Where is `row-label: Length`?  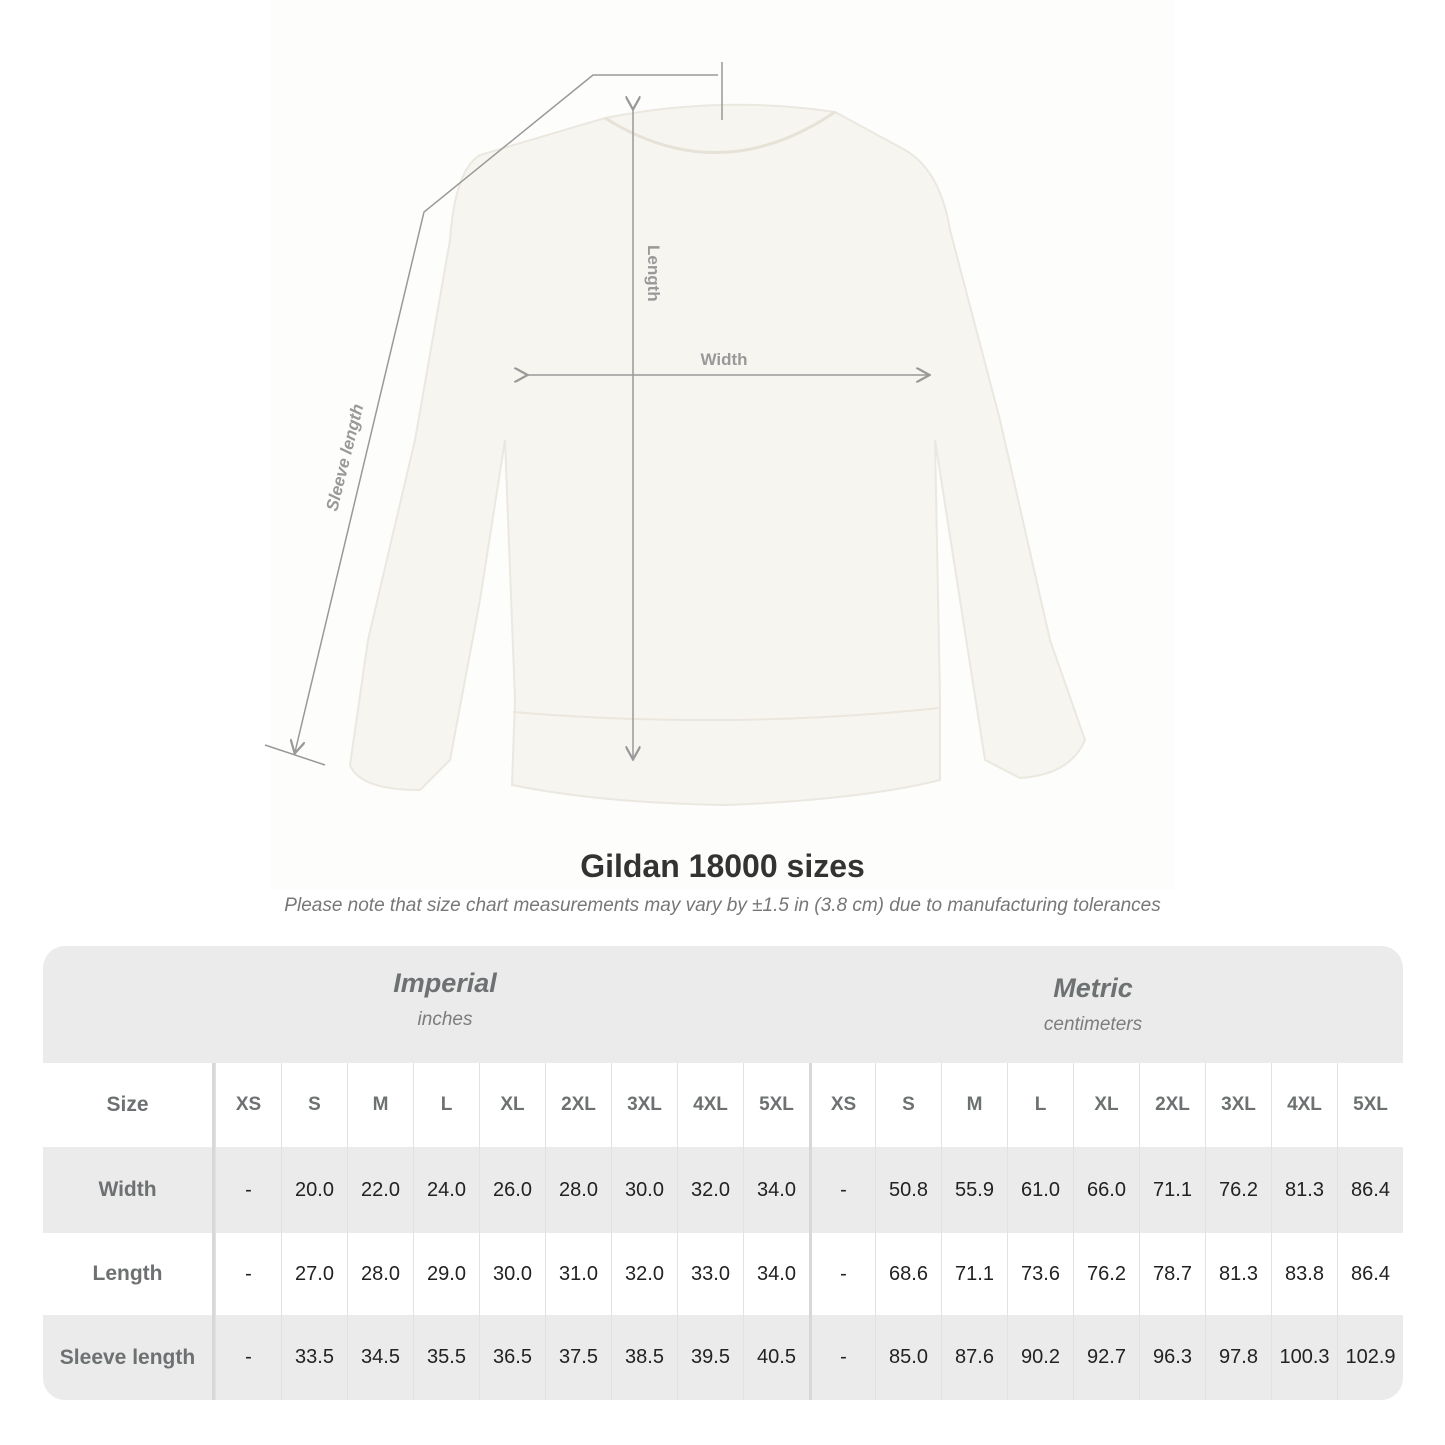
row-label: Length is located at coordinates (129, 1274).